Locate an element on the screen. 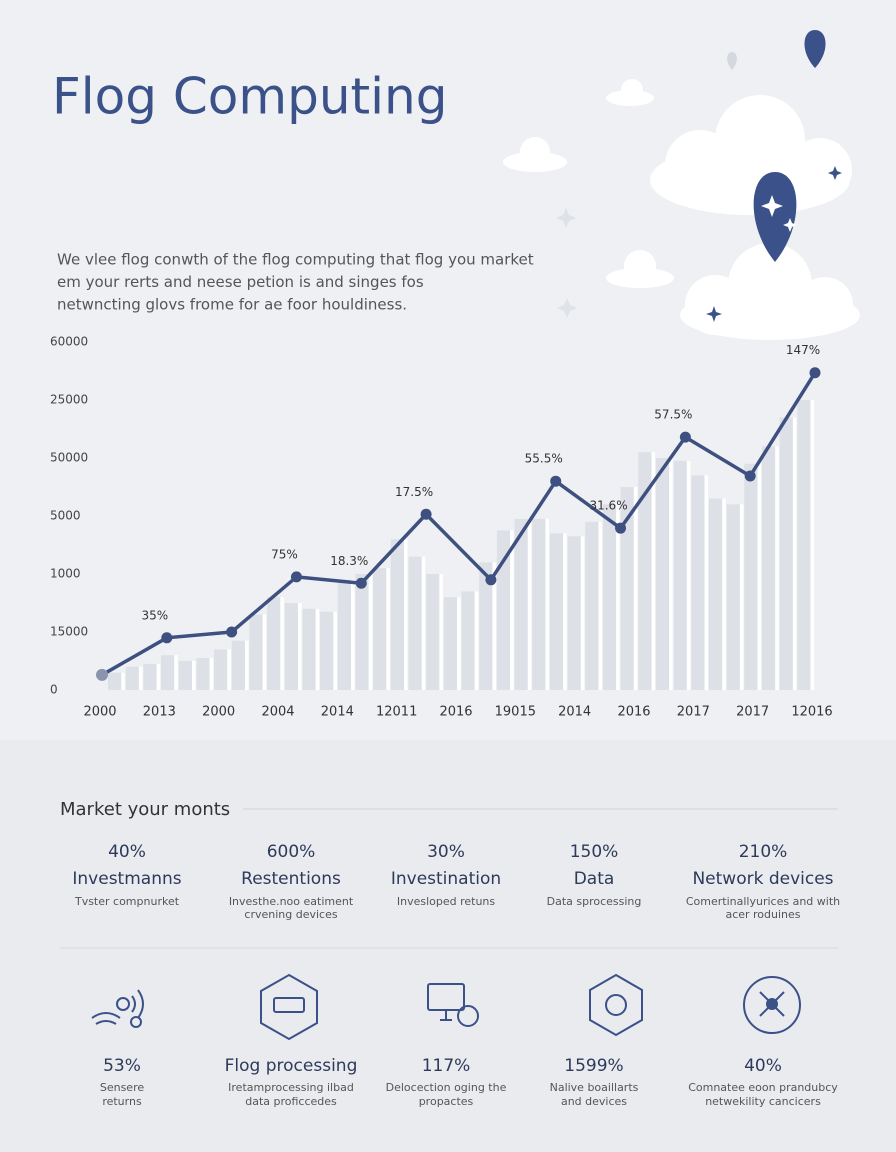 Image resolution: width=896 pixels, height=1152 pixels. x-tick-label: 2016 is located at coordinates (633, 712).